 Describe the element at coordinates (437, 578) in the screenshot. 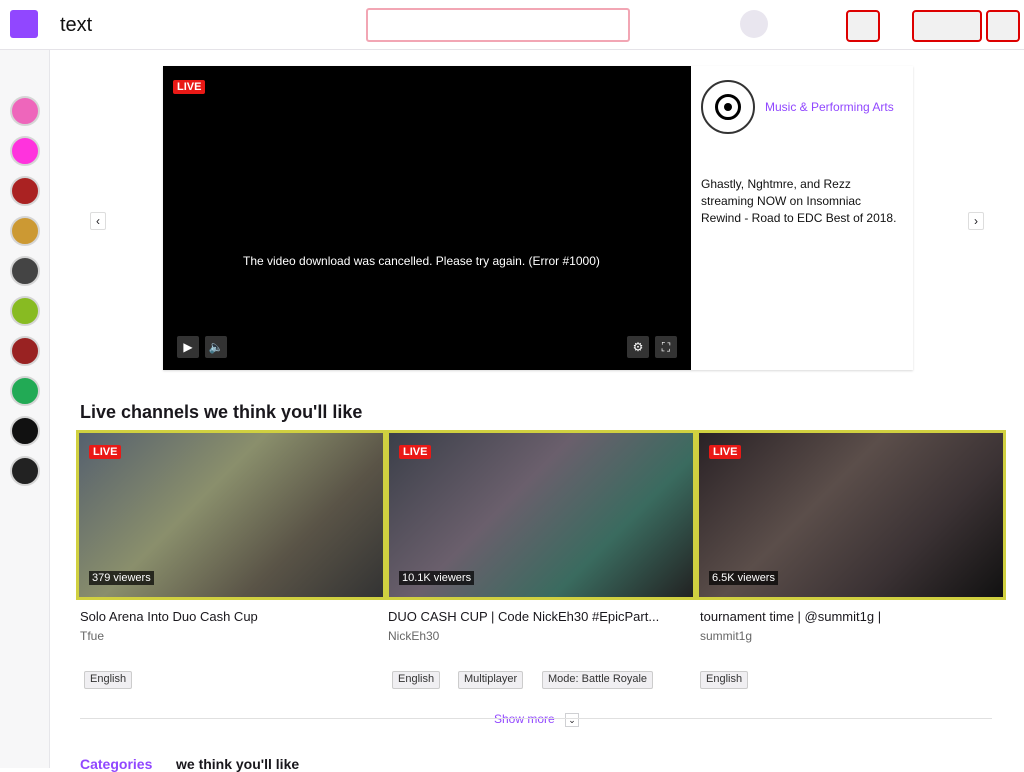

I see `viewer-count: 10.1K viewers` at that location.